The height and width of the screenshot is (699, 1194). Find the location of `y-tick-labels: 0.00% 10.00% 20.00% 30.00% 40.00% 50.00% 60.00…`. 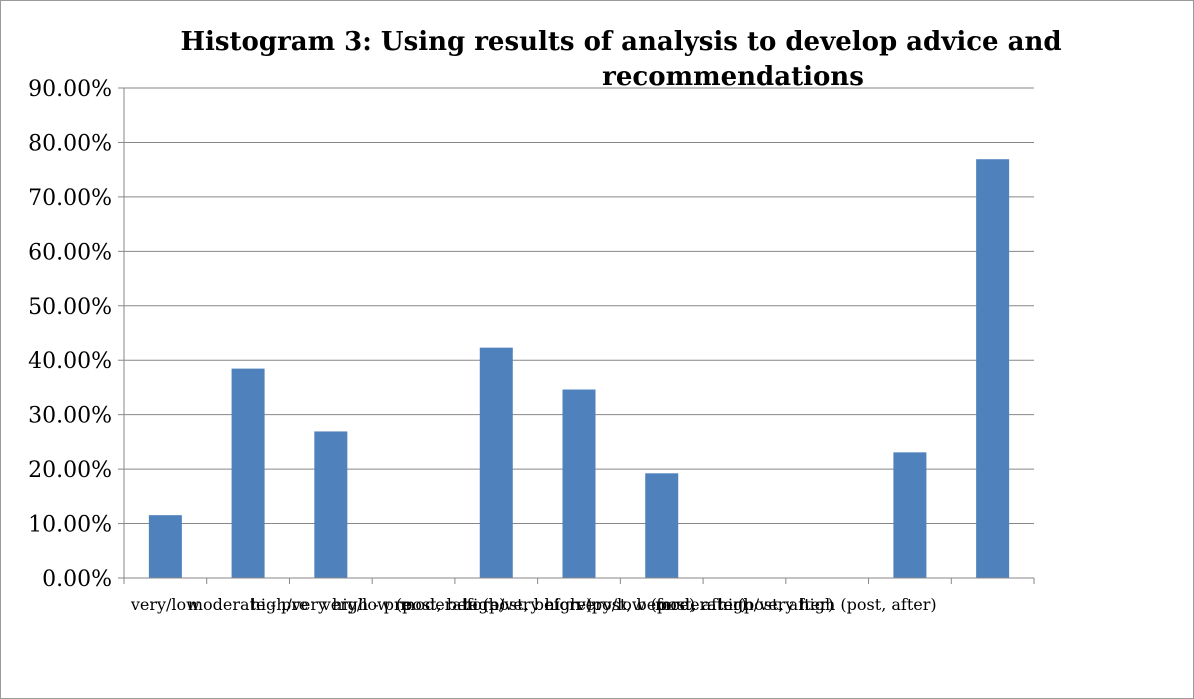

y-tick-labels: 0.00% 10.00% 20.00% 30.00% 40.00% 50.00% 60.00… is located at coordinates (70, 334).